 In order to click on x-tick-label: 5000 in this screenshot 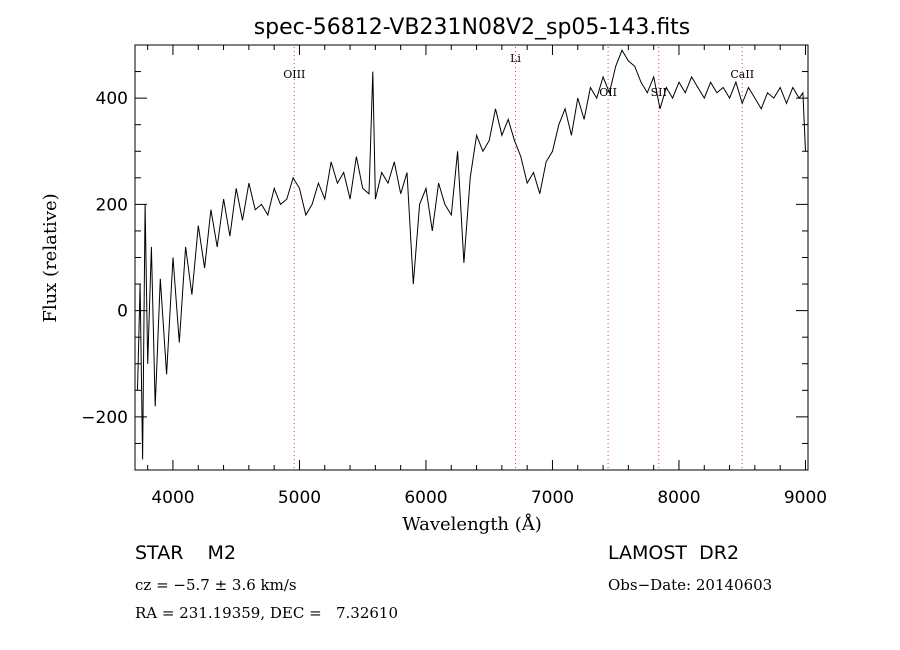, I will do `click(299, 498)`.